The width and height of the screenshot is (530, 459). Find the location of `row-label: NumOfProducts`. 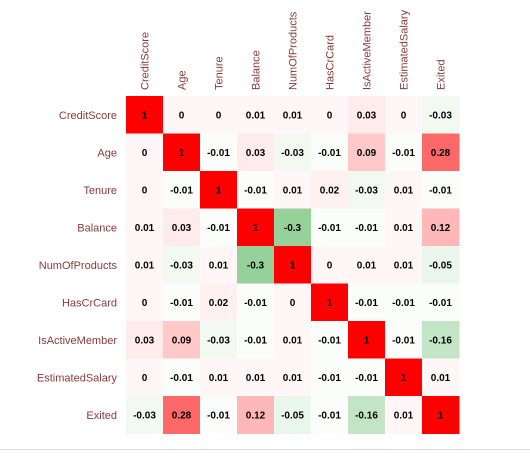

row-label: NumOfProducts is located at coordinates (78, 266).